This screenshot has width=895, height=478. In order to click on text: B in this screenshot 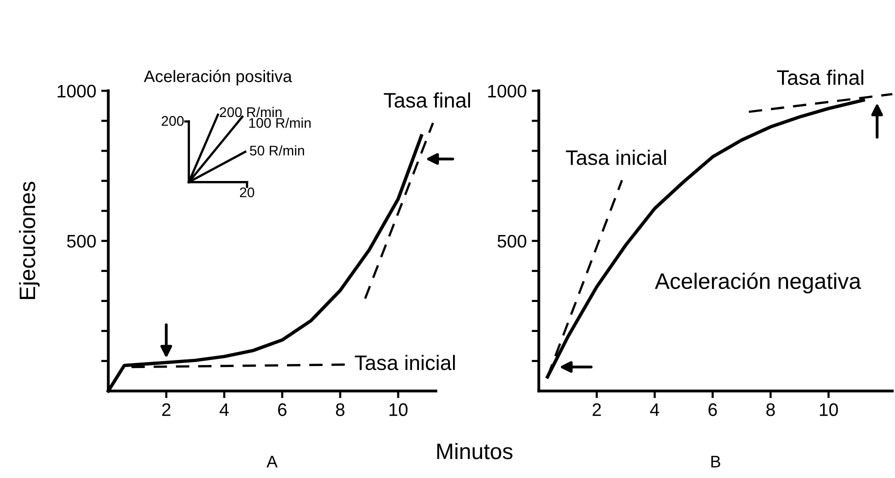, I will do `click(715, 462)`.